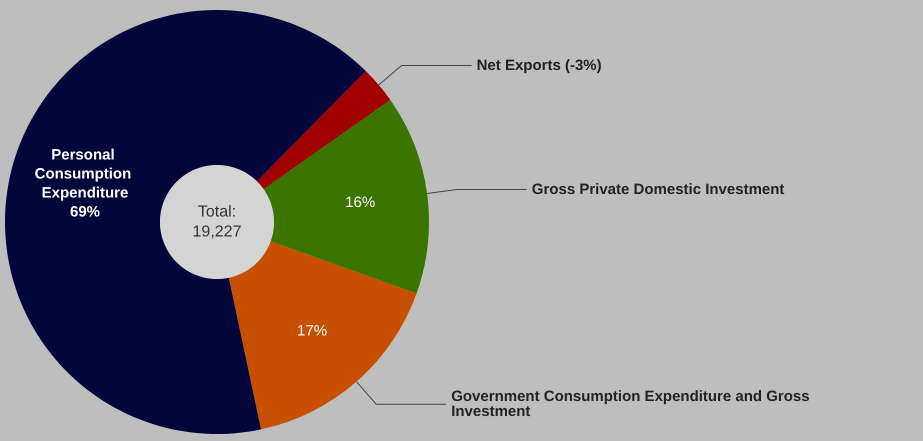  Describe the element at coordinates (217, 232) in the screenshot. I see `text: 19,227` at that location.